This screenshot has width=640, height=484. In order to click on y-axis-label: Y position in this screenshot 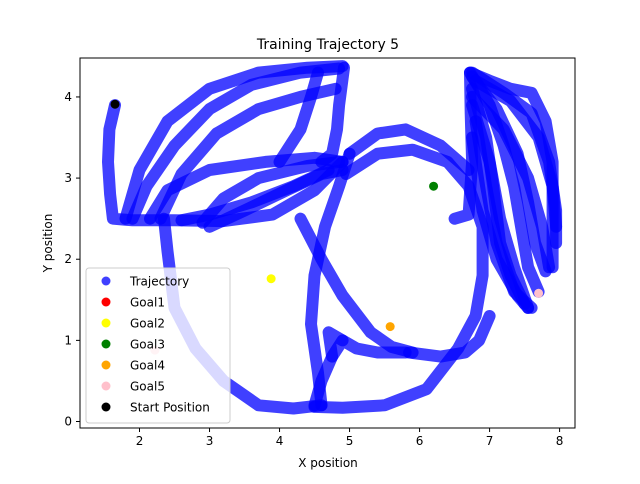, I will do `click(48, 244)`.